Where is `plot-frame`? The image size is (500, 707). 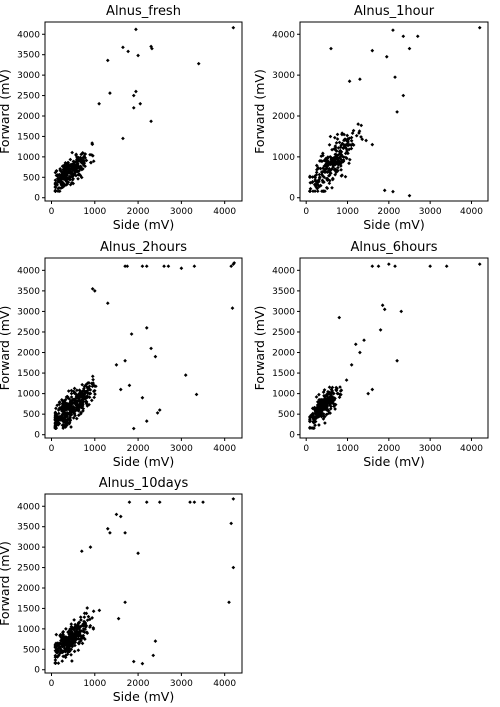
plot-frame is located at coordinates (394, 111).